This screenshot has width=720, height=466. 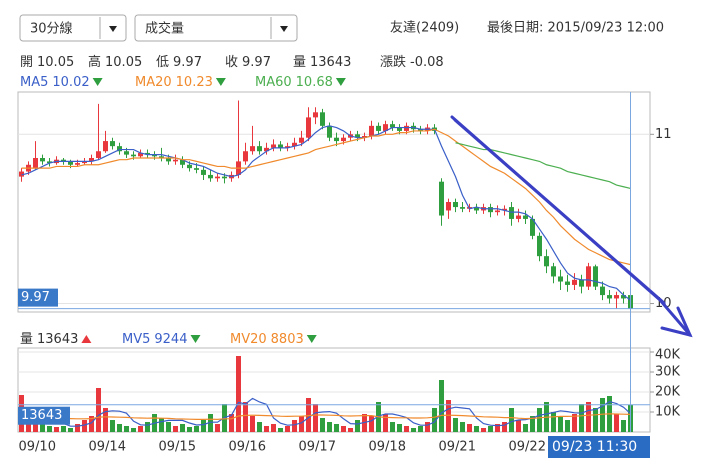 I want to click on legend-value: 8803, so click(x=287, y=339).